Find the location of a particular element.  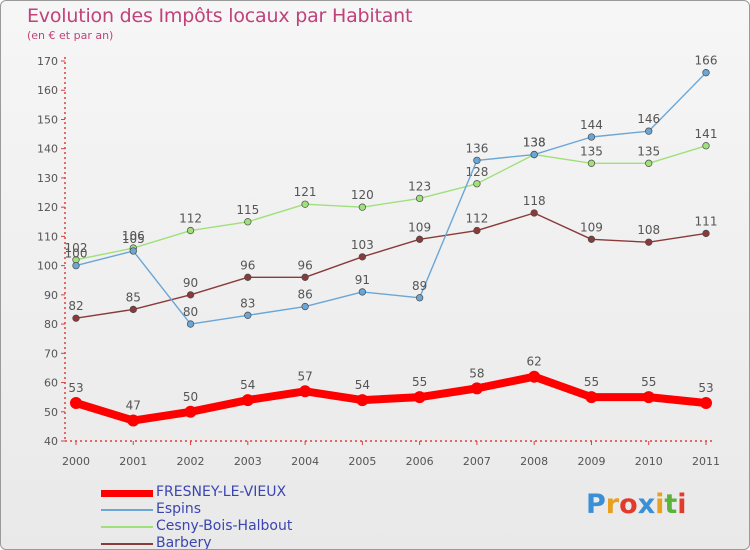

data-label: 111 is located at coordinates (706, 221).